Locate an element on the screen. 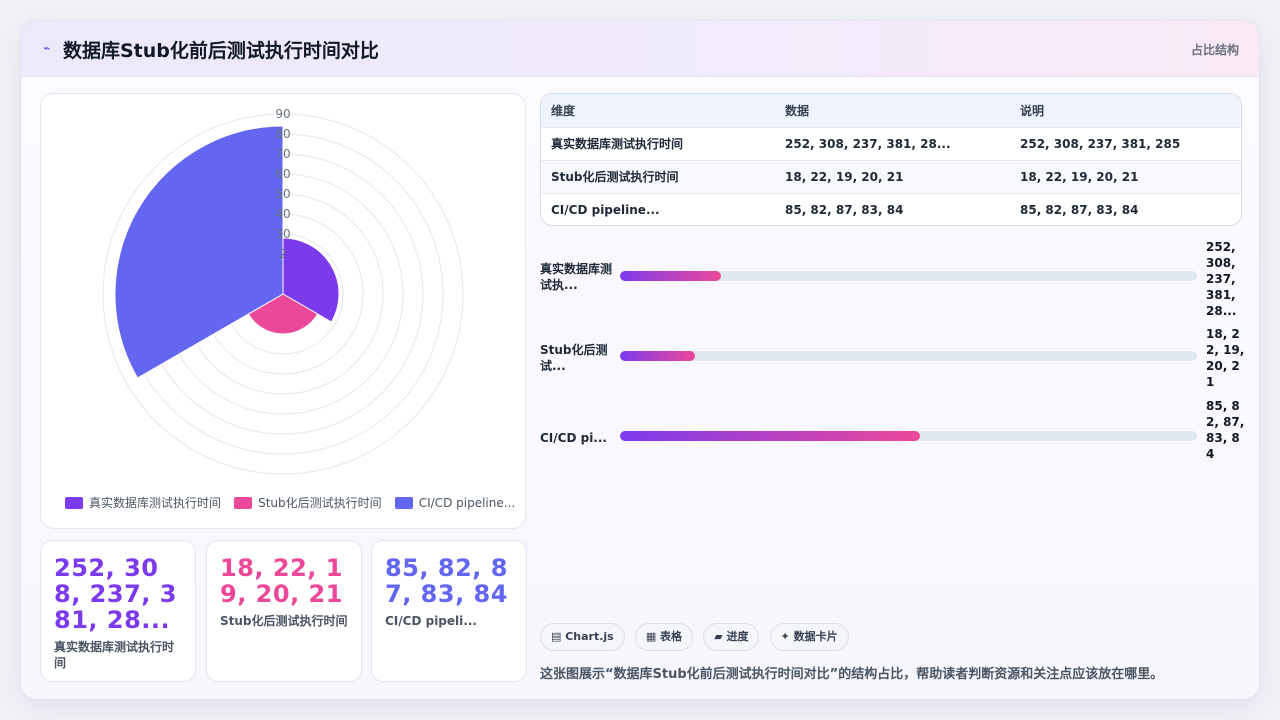 The width and height of the screenshot is (1280, 720). tech-chips: ▤ Chart.js ▦ 表格 ▰ 进度 ✦ 数据卡片 is located at coordinates (697, 638).